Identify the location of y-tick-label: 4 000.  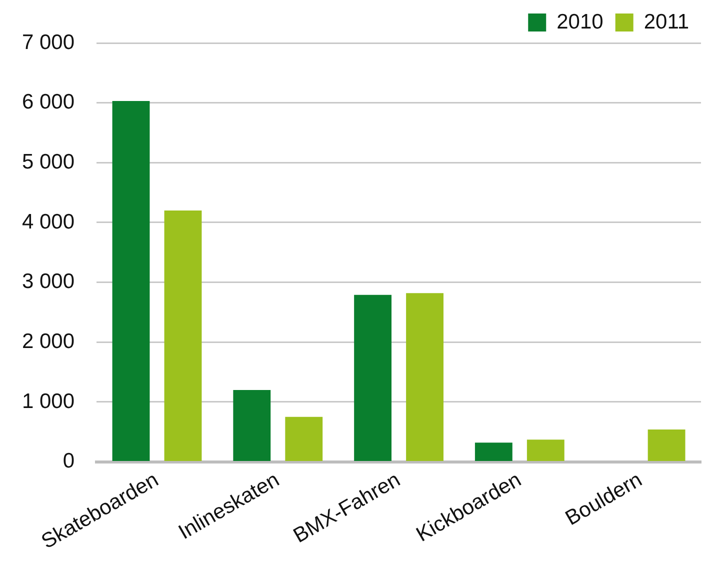
(48, 222).